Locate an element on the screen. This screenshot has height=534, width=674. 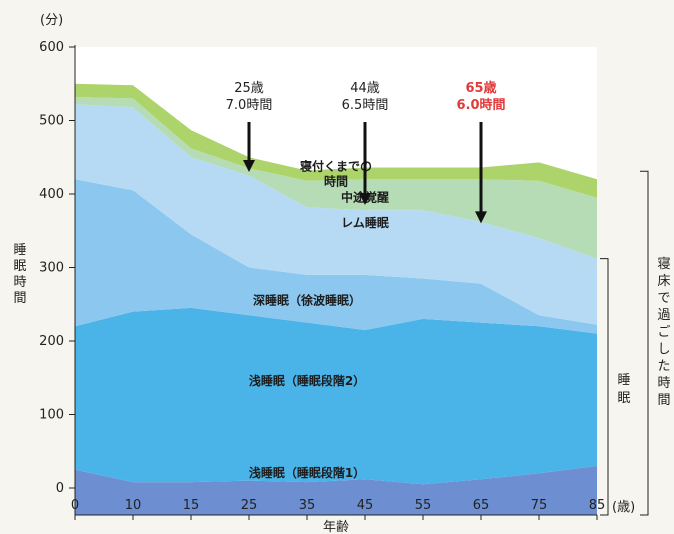
y-axis-title-char: 睡 is located at coordinates (19, 250).